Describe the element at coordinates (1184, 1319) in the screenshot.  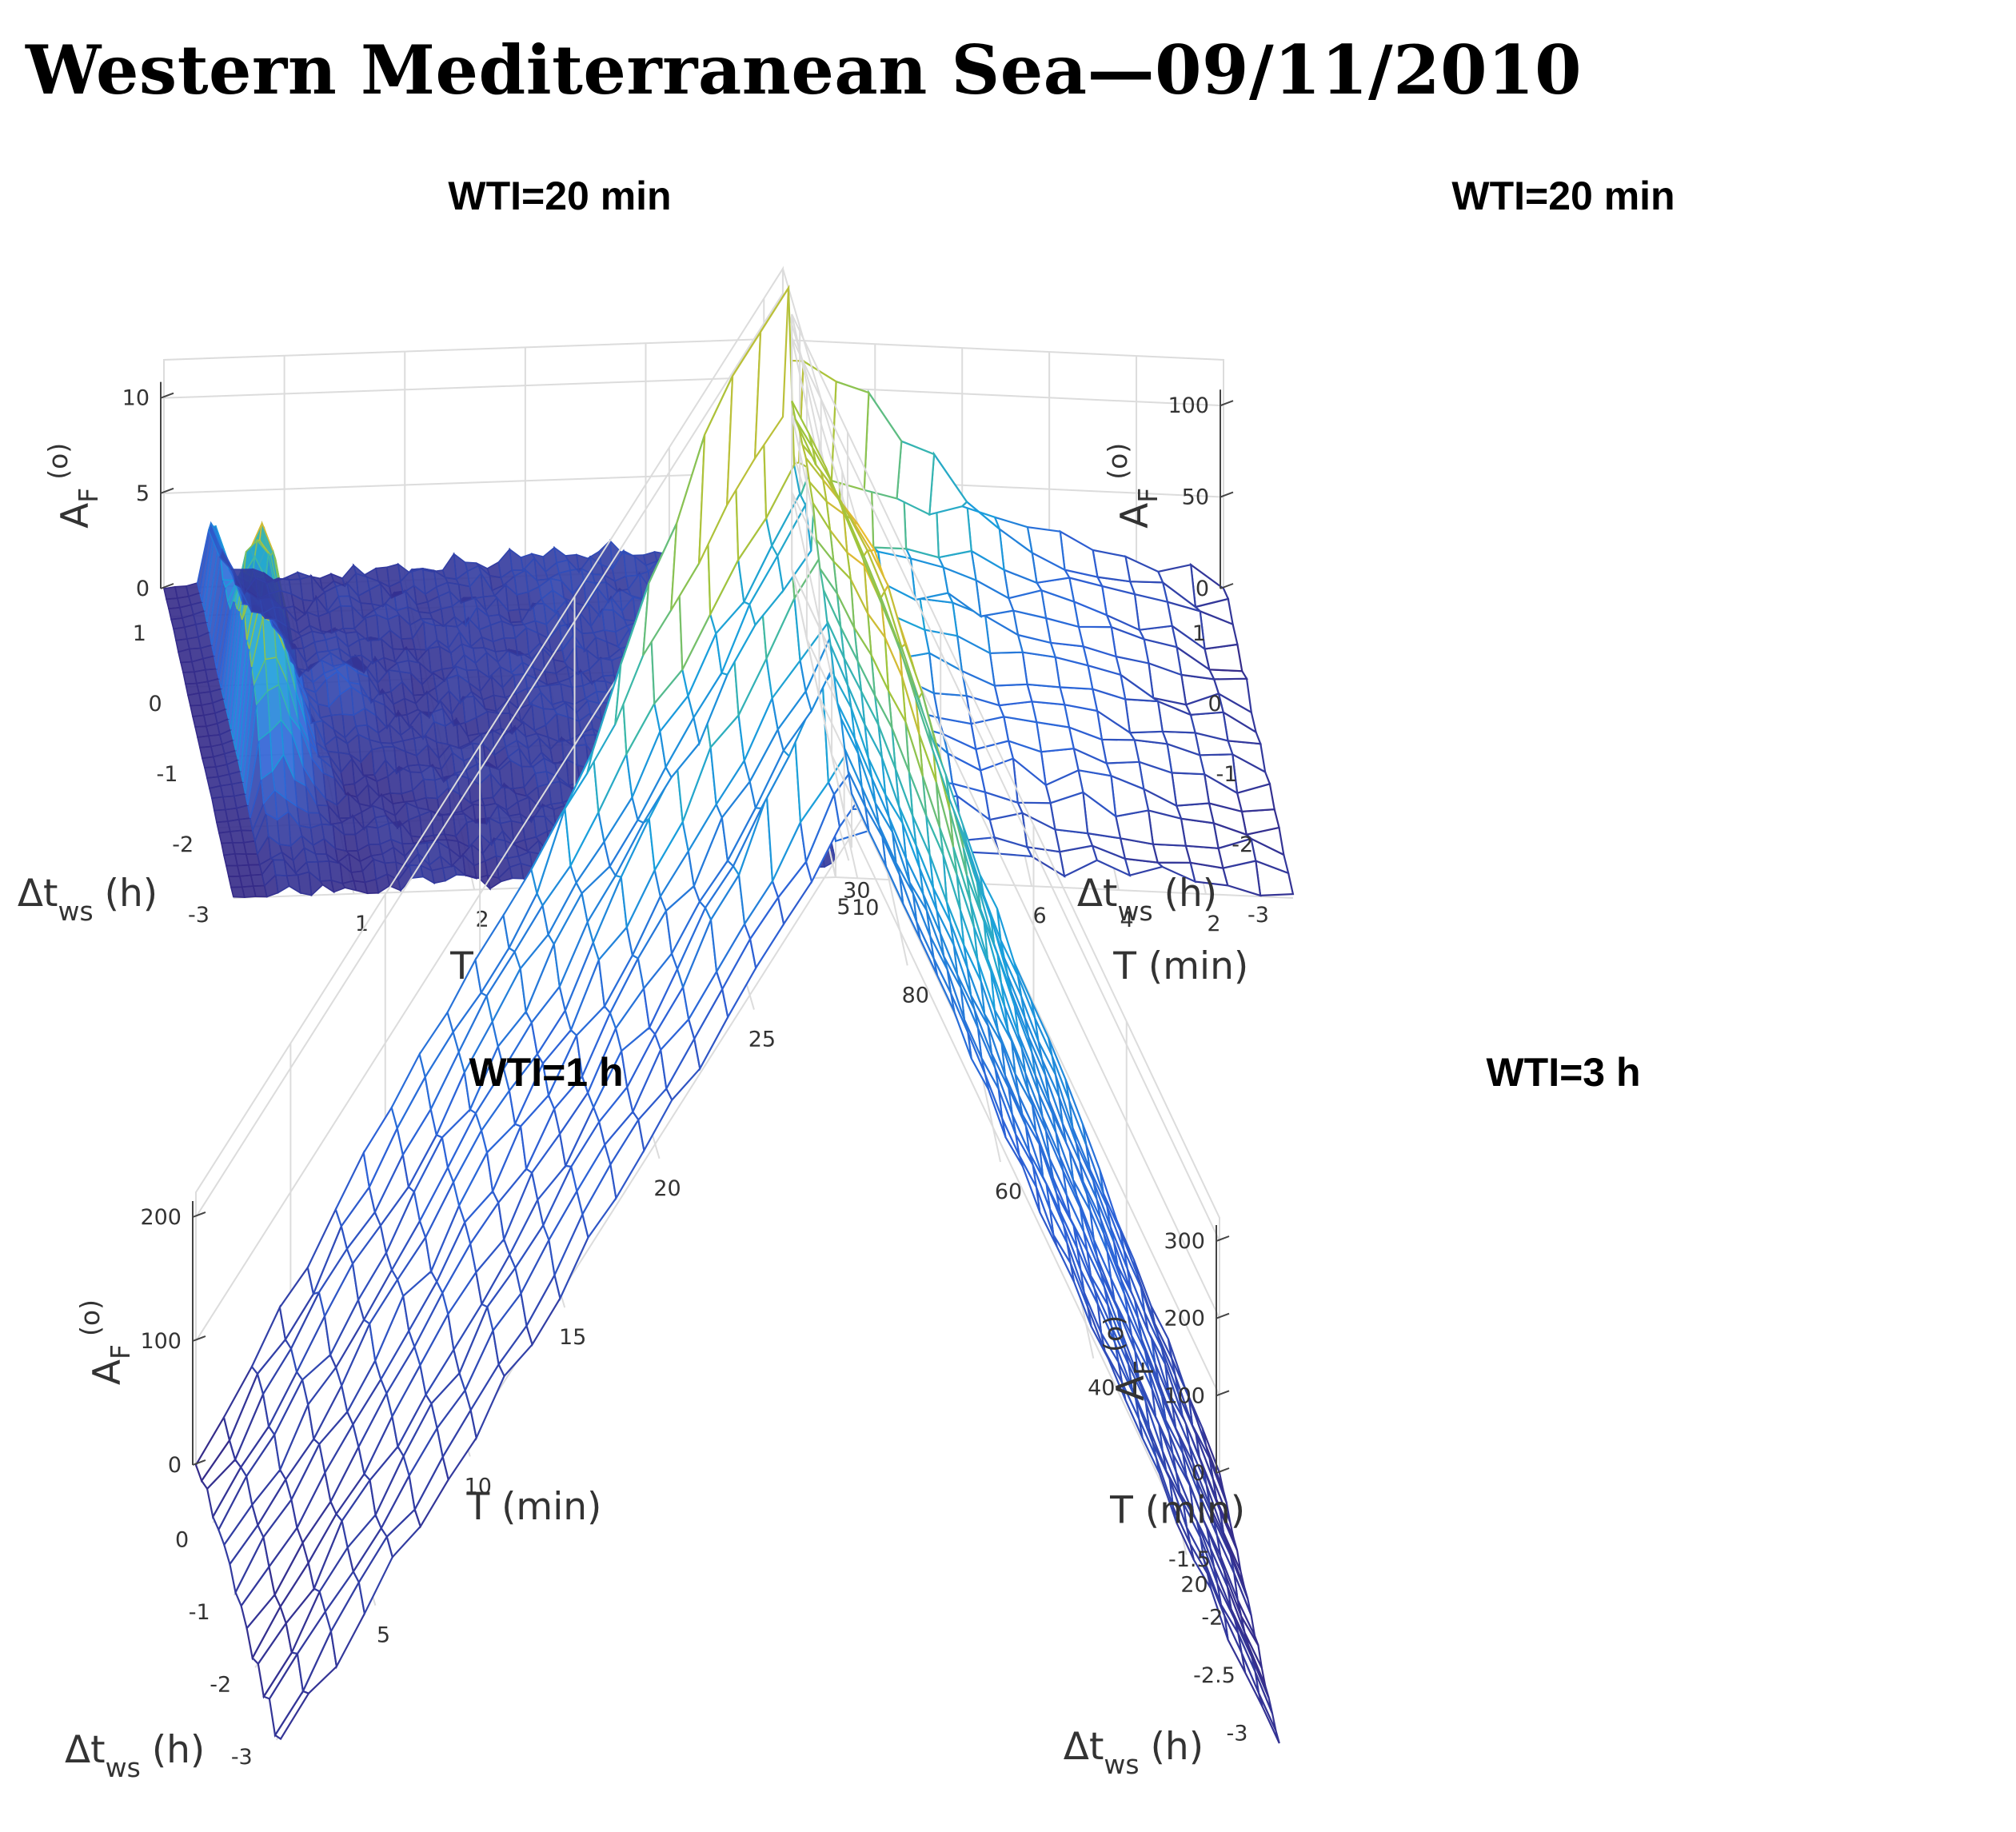
I see `z-tick-label: 200` at that location.